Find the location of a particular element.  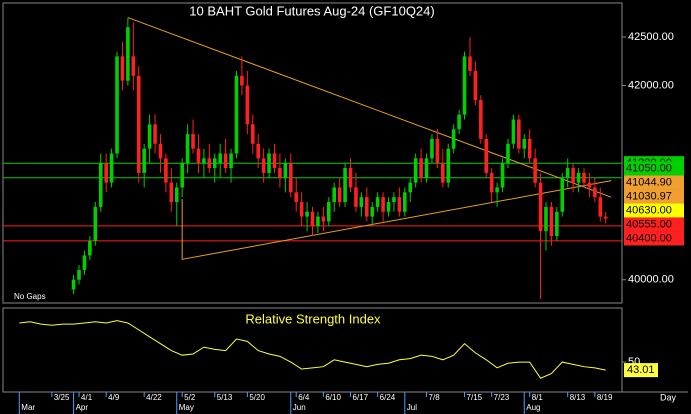

trendline is located at coordinates (396, 220).